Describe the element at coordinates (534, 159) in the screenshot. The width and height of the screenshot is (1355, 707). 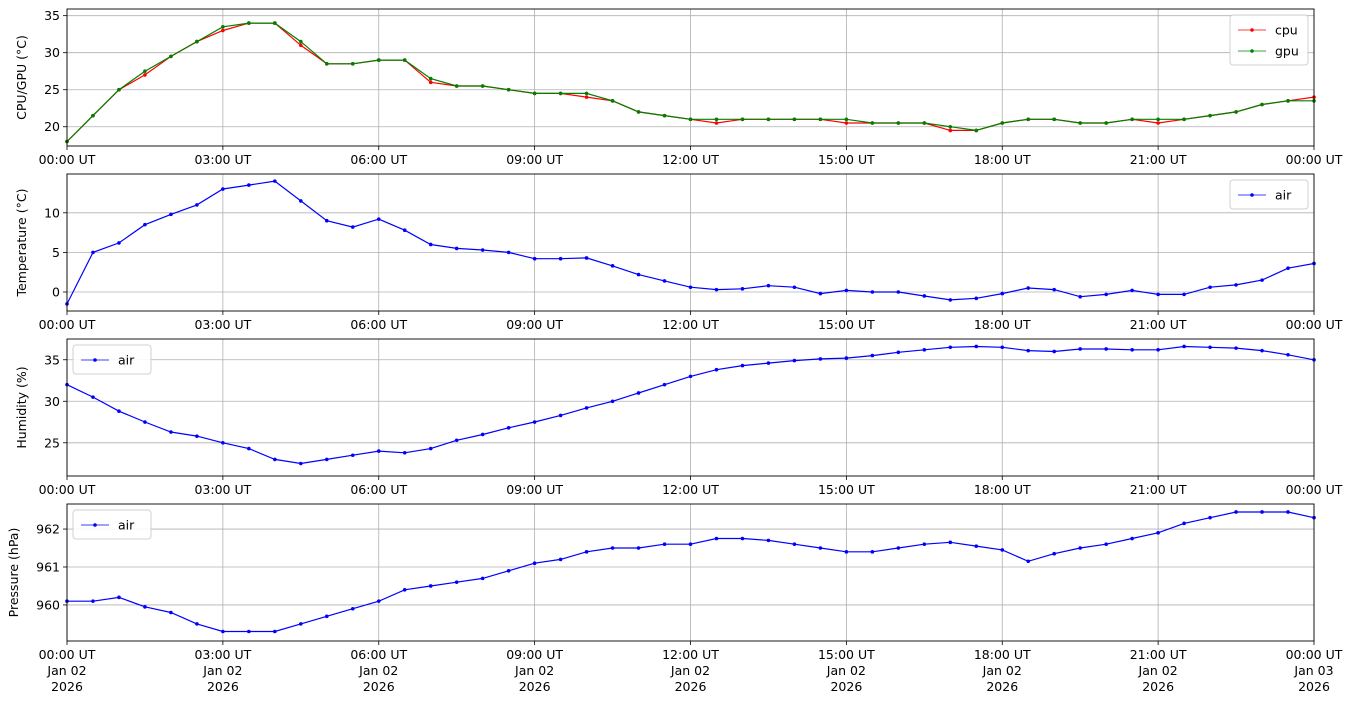
I see `x-tick-label: 09:00 UT` at that location.